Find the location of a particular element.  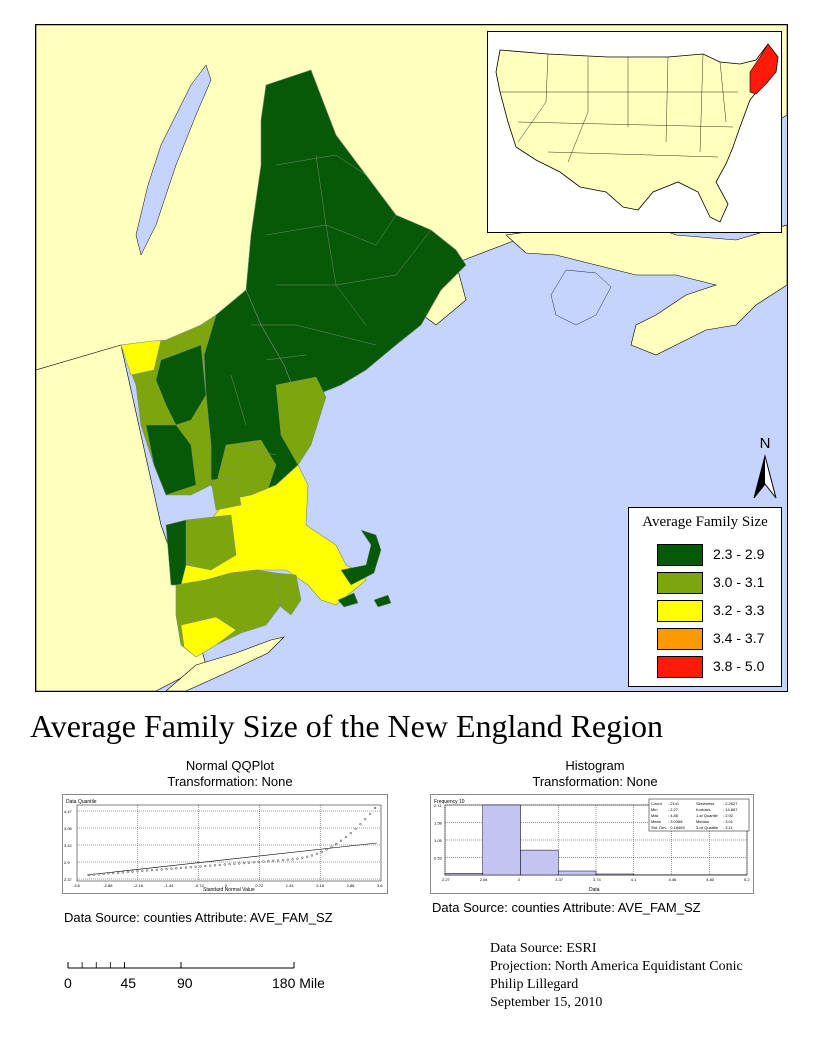

qqplot-x-tick: 2.16 is located at coordinates (320, 885).